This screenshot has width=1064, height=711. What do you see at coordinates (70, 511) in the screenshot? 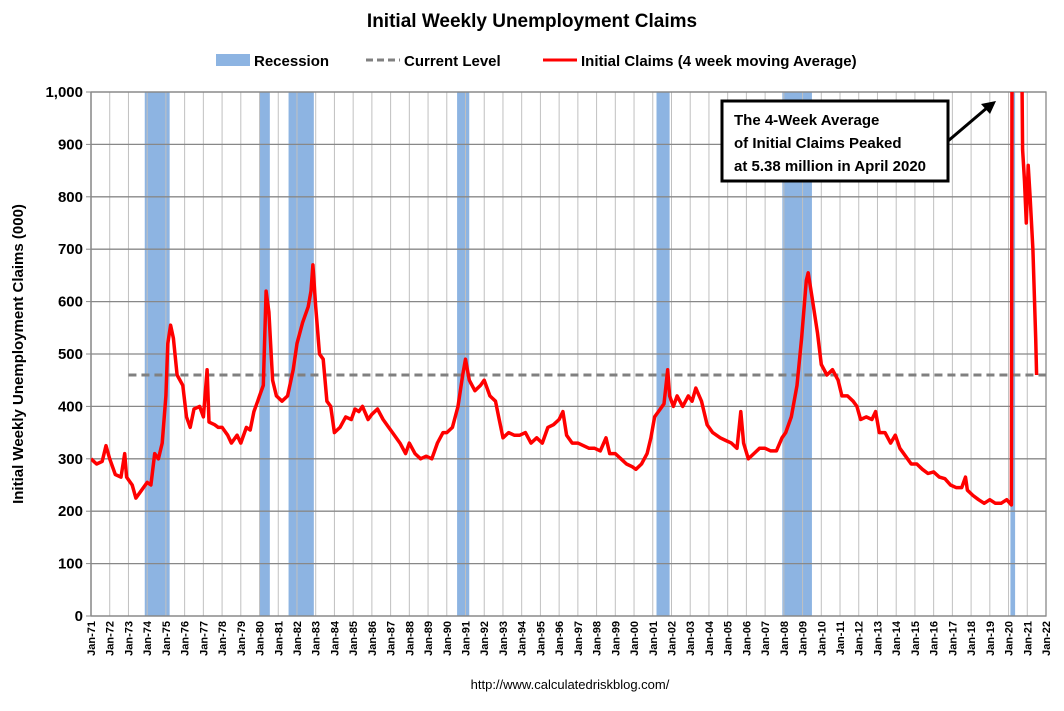
I see `y-tick-label: 200` at bounding box center [70, 511].